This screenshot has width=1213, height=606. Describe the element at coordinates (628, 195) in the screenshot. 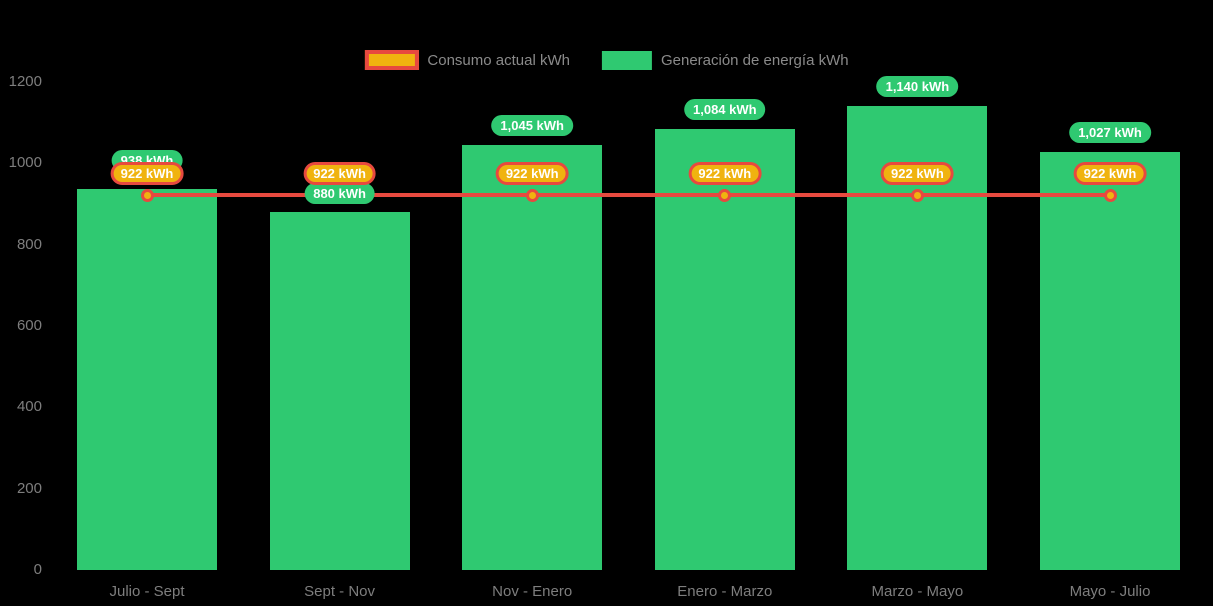

I see `consumption-line` at that location.